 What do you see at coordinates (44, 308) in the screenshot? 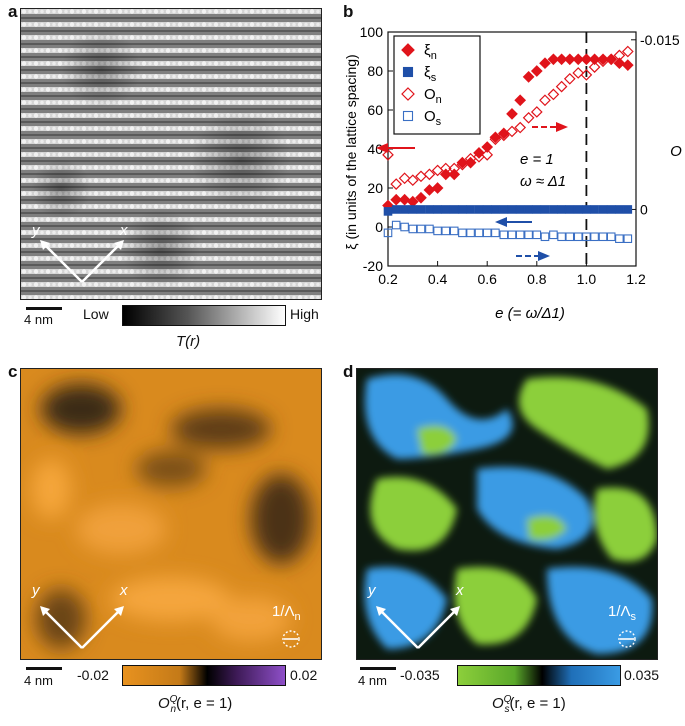
I see `panel-a-scalebar` at bounding box center [44, 308].